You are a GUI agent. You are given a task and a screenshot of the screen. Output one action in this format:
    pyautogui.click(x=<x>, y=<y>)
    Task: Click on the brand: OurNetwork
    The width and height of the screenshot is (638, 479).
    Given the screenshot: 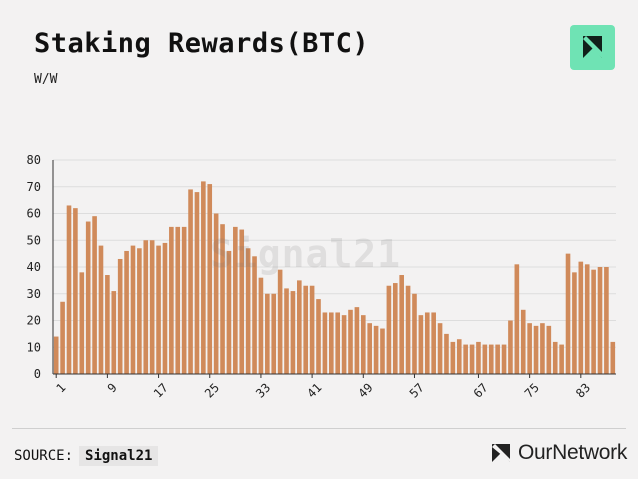 What is the action you would take?
    pyautogui.click(x=558, y=453)
    